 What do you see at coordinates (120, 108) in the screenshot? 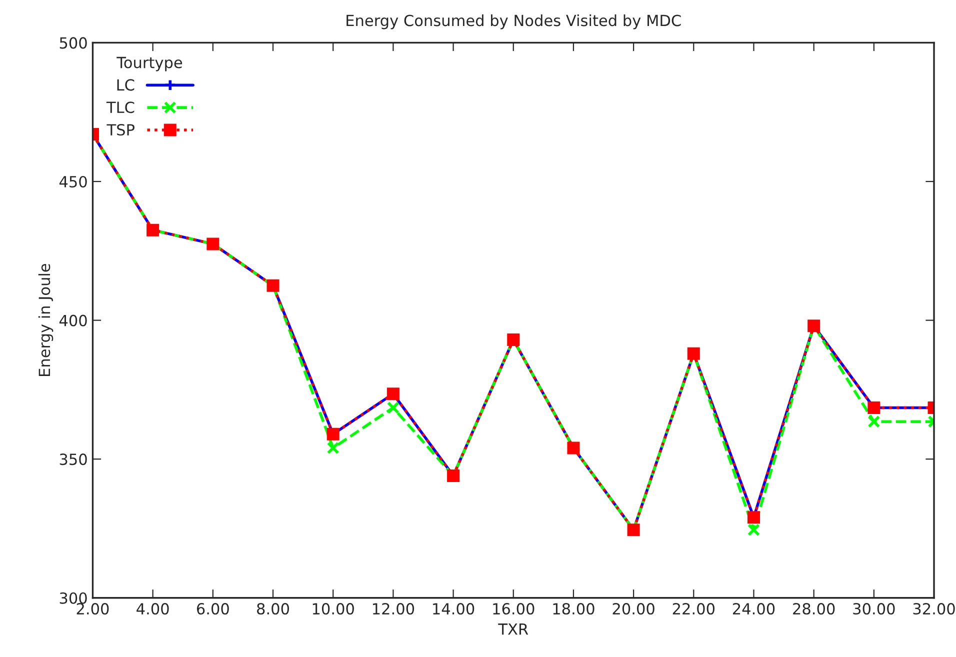
I see `legend-label: TLC` at bounding box center [120, 108].